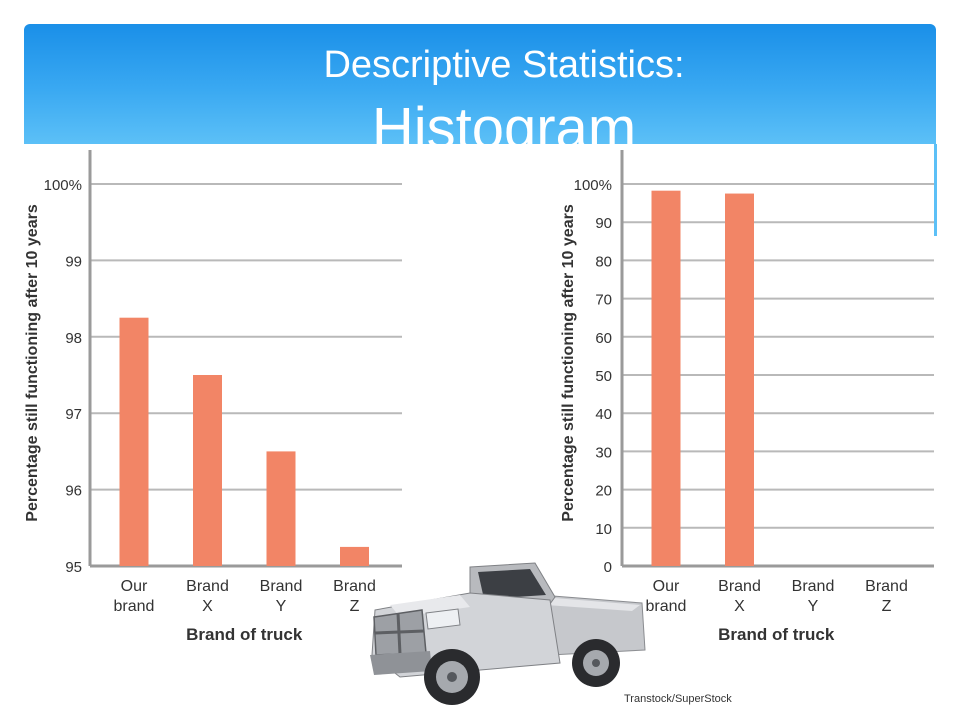 The width and height of the screenshot is (960, 720). Describe the element at coordinates (603, 452) in the screenshot. I see `y-tick-label: 30` at that location.